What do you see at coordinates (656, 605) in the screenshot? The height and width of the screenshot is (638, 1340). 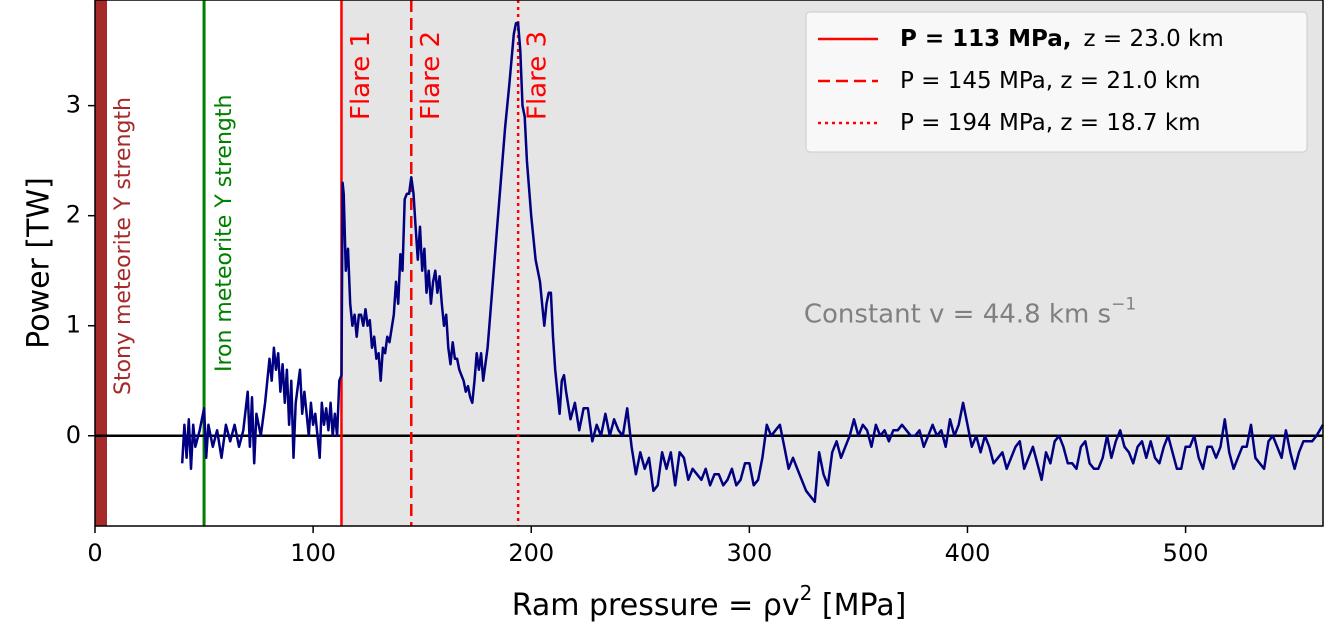 I see `x-axis-label-main: Ram pressure = ρv` at bounding box center [656, 605].